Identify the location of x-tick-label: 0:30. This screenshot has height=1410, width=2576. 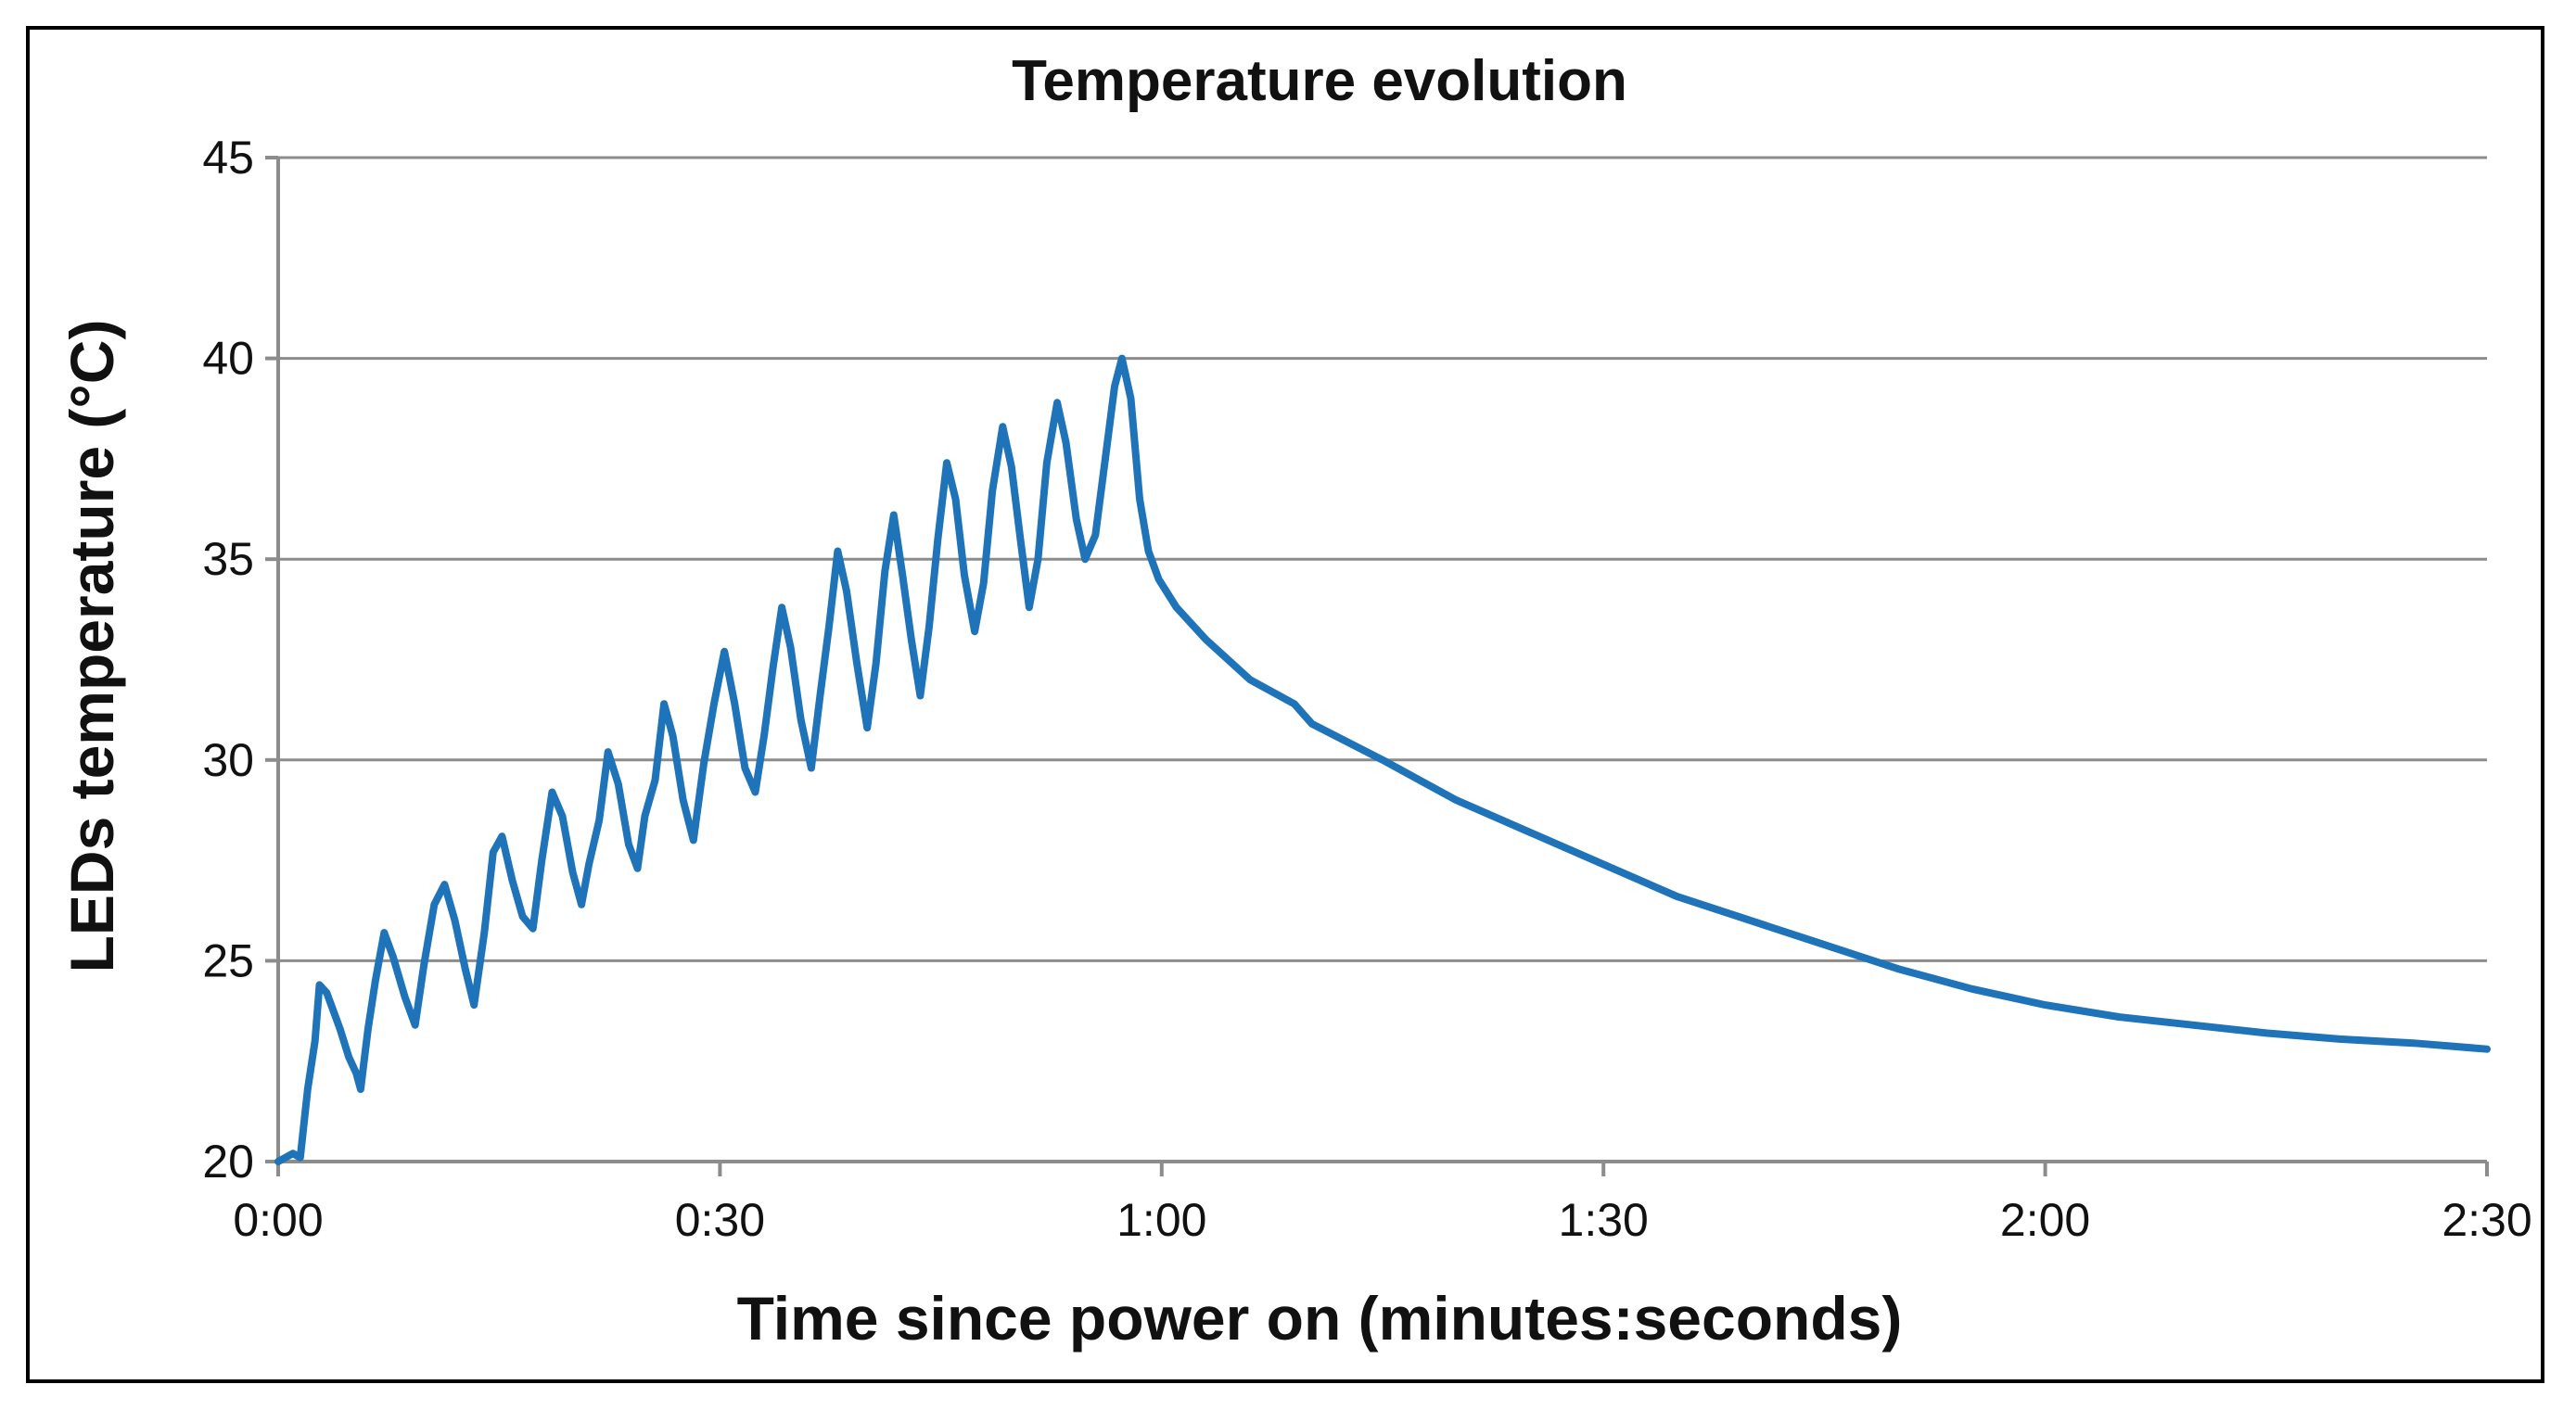
(720, 1220).